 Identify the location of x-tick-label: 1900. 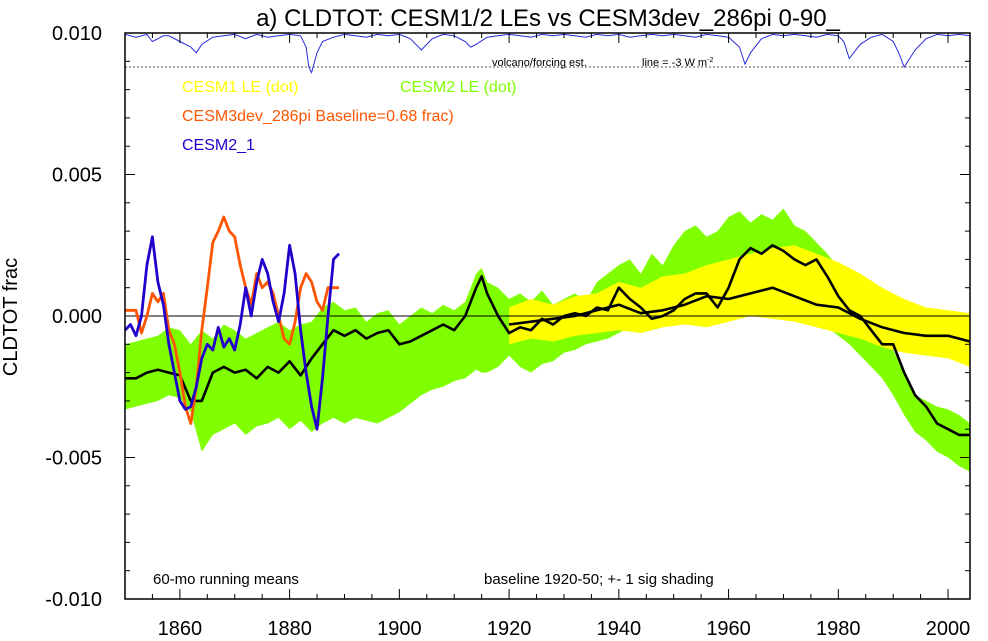
(399, 629).